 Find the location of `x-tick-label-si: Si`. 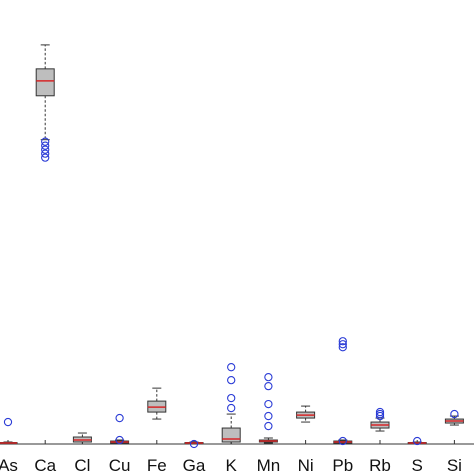

x-tick-label-si: Si is located at coordinates (454, 465).